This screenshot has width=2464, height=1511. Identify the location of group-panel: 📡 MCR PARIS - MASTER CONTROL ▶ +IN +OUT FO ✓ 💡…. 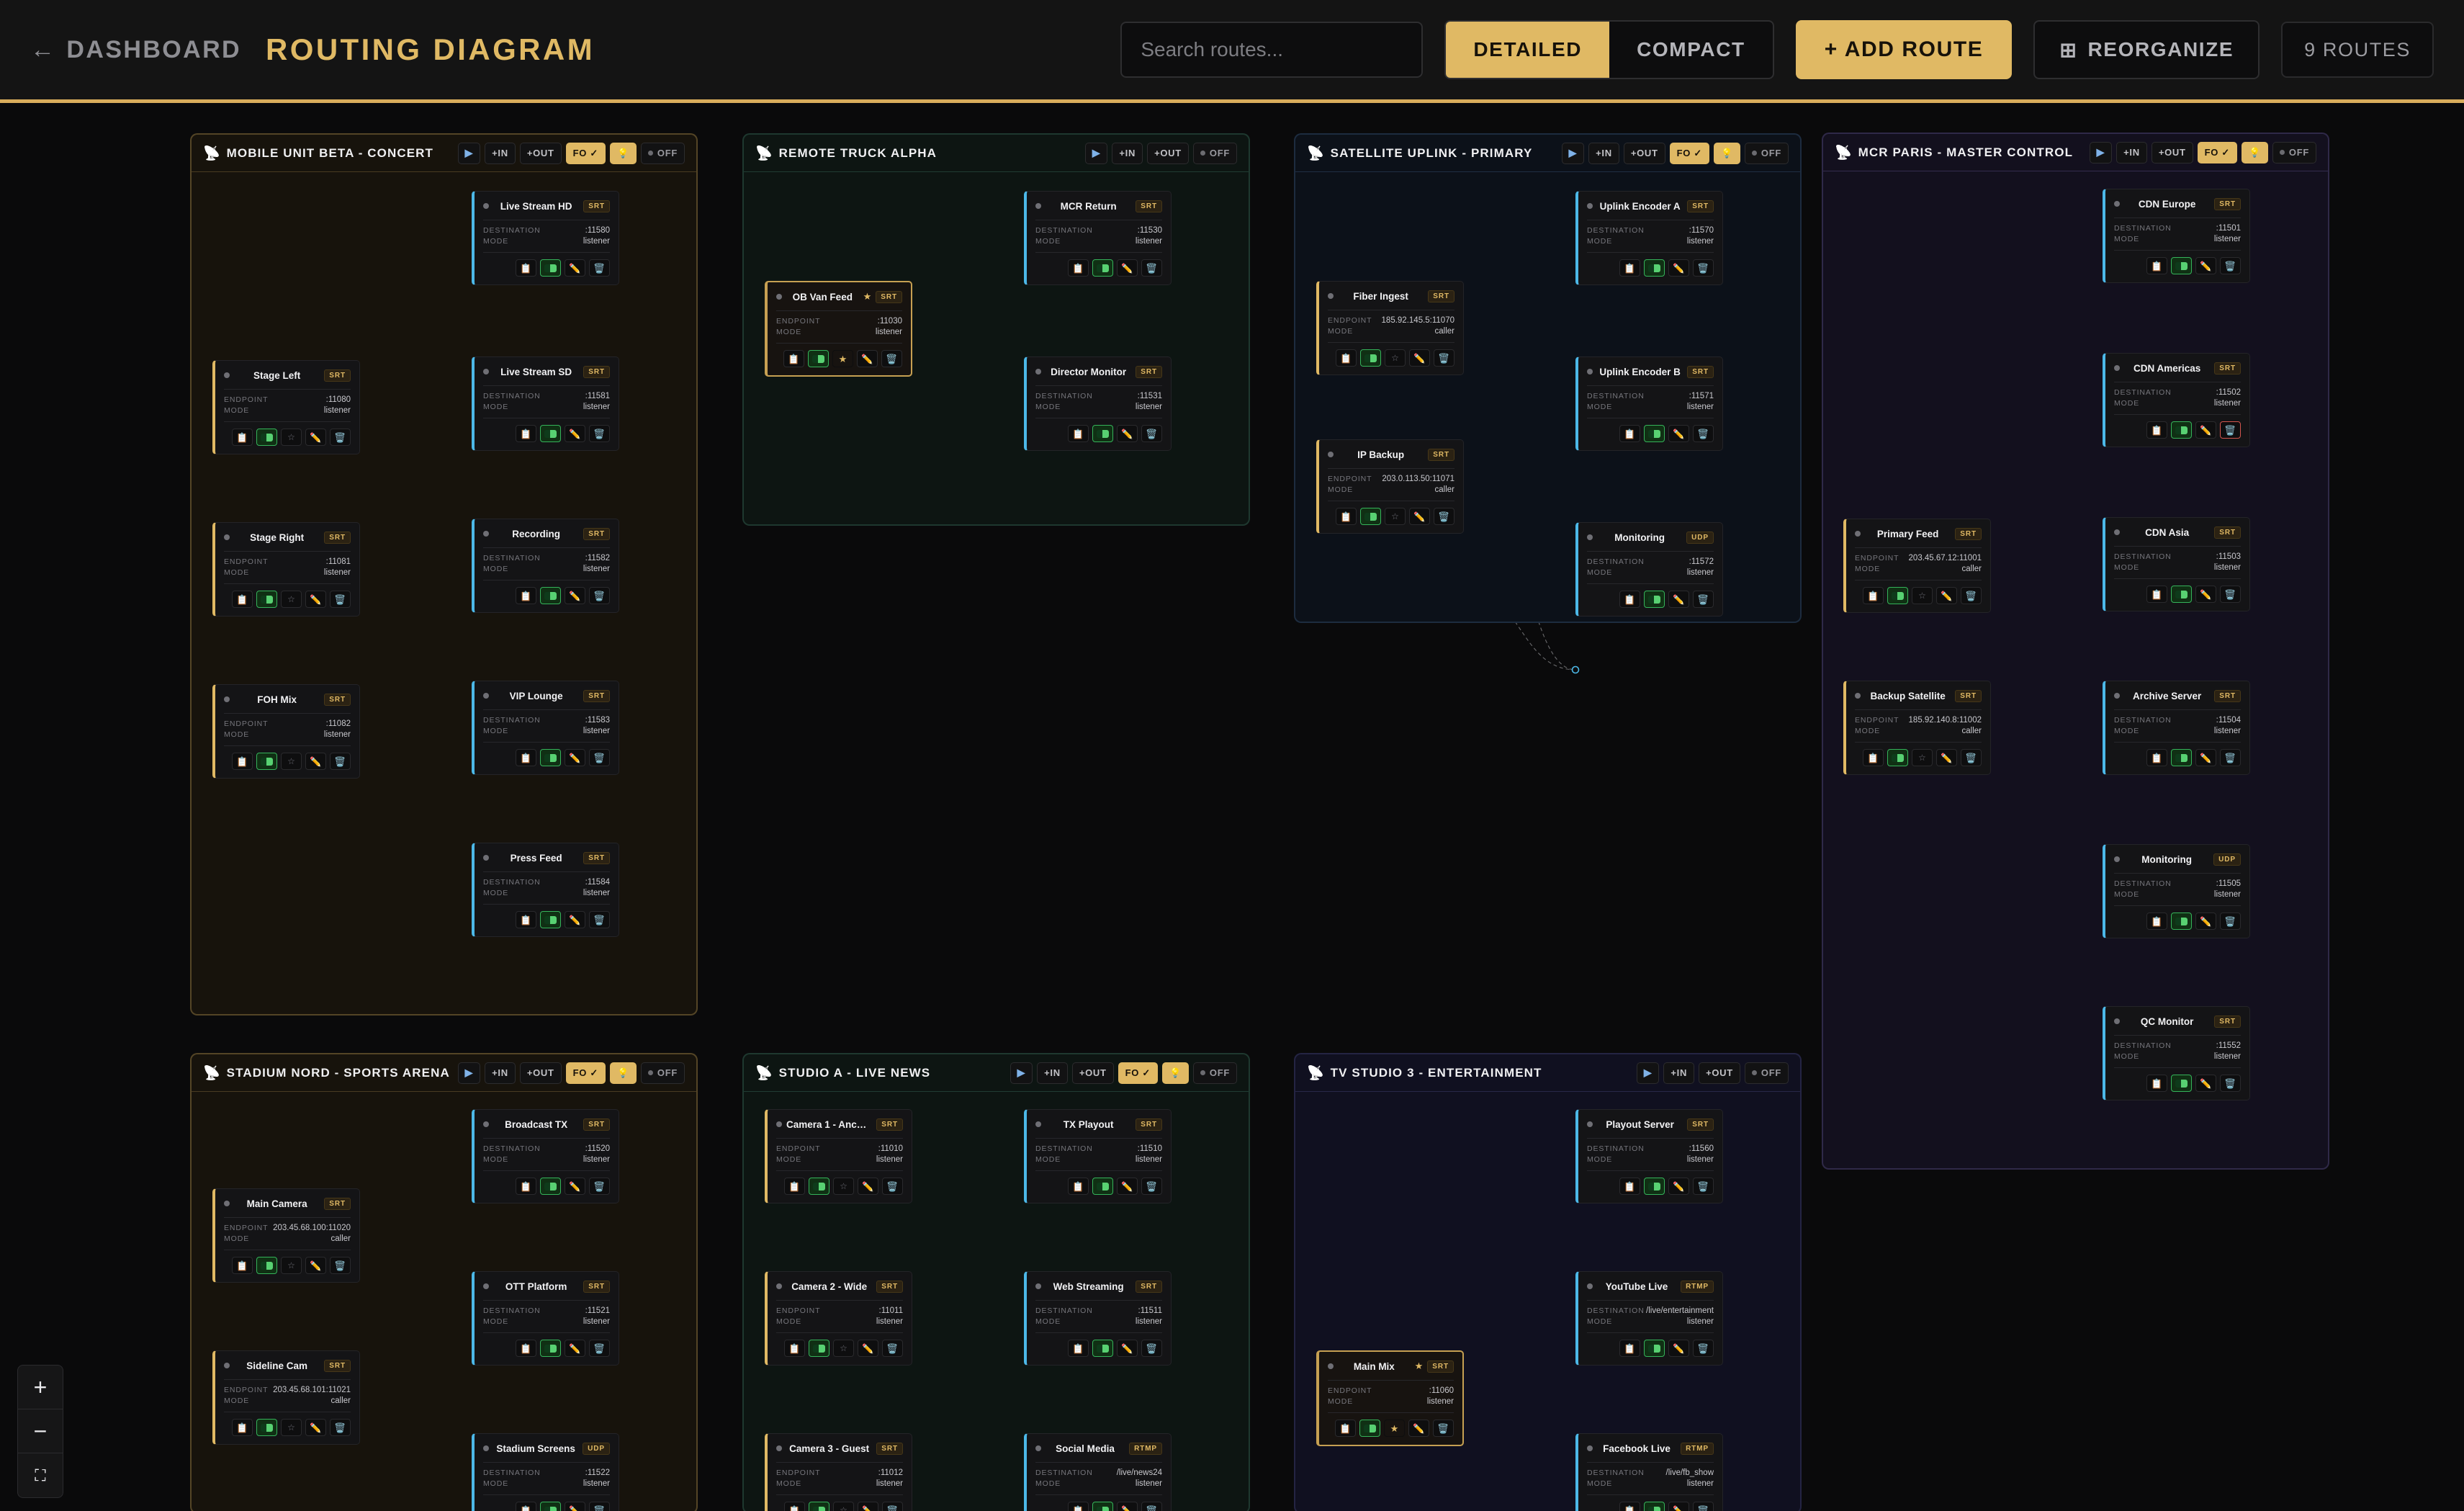
(2075, 651).